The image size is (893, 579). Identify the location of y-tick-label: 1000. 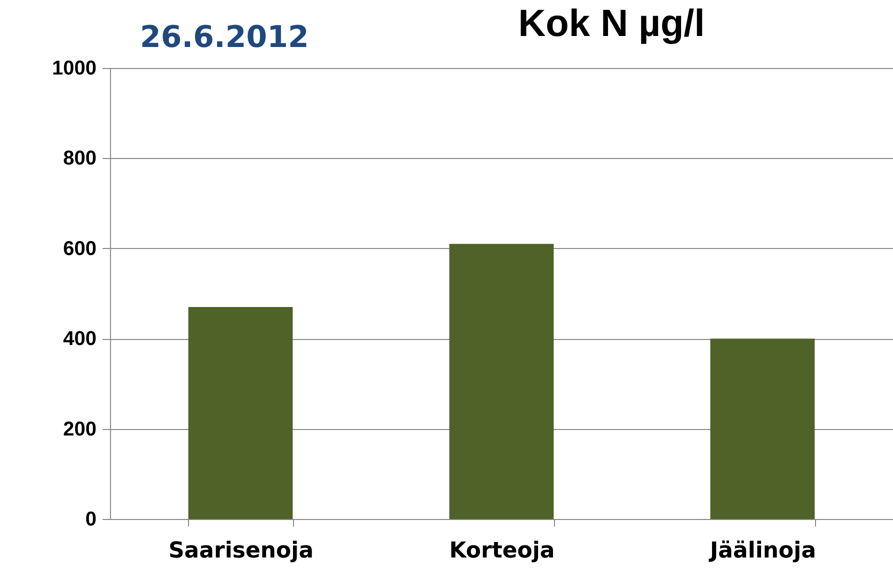
(74, 69).